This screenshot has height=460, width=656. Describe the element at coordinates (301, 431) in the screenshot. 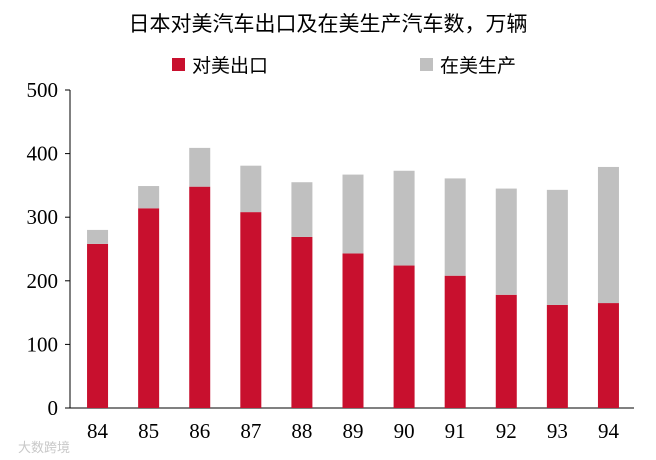

I see `x-tick-label: 88` at that location.